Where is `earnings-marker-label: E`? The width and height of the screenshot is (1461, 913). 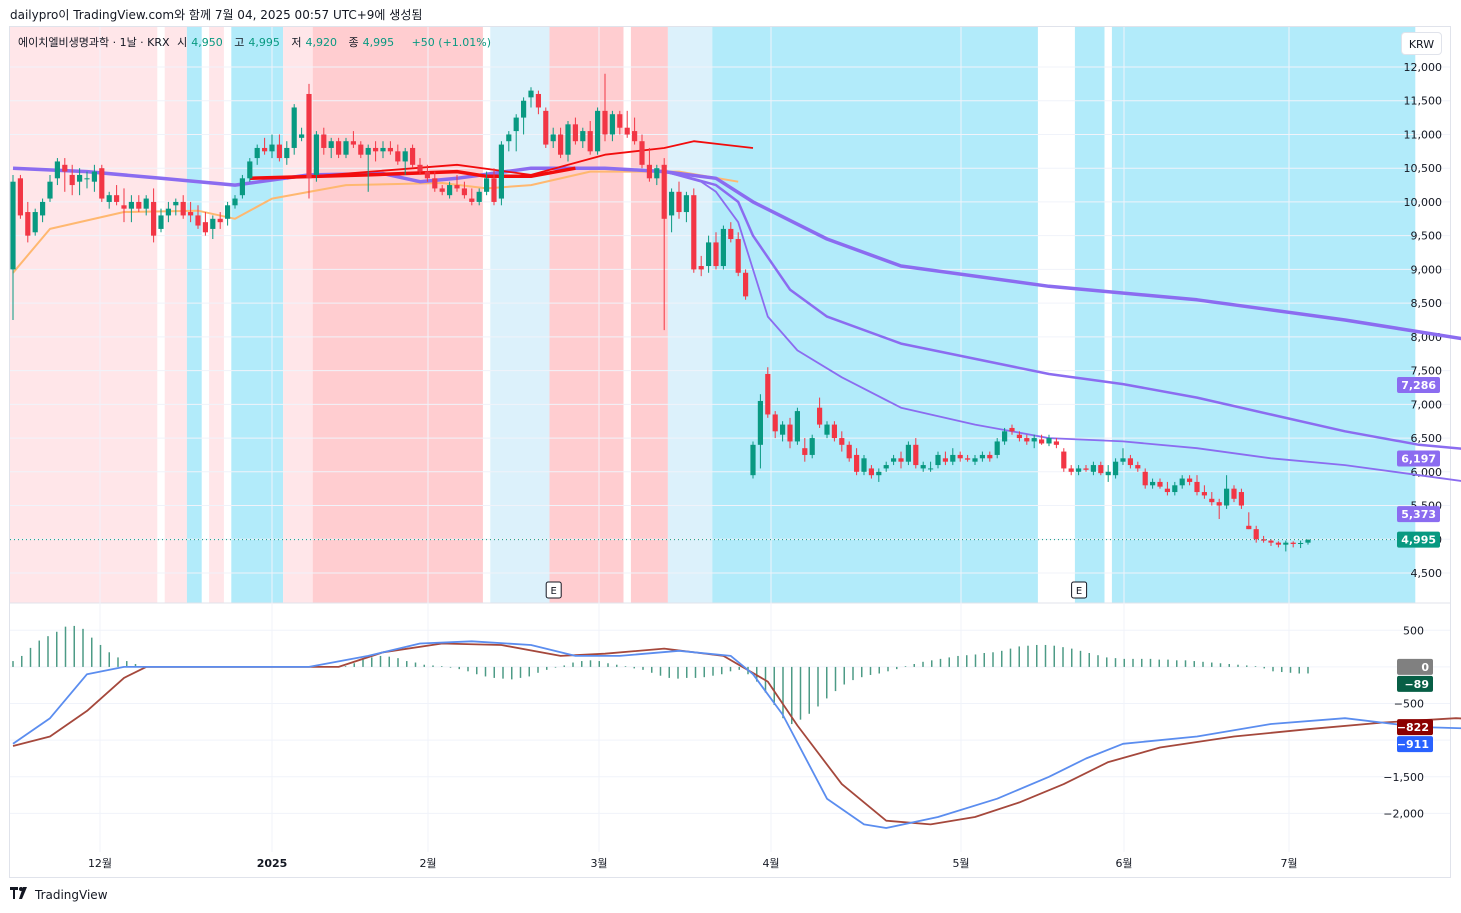
earnings-marker-label: E is located at coordinates (554, 591).